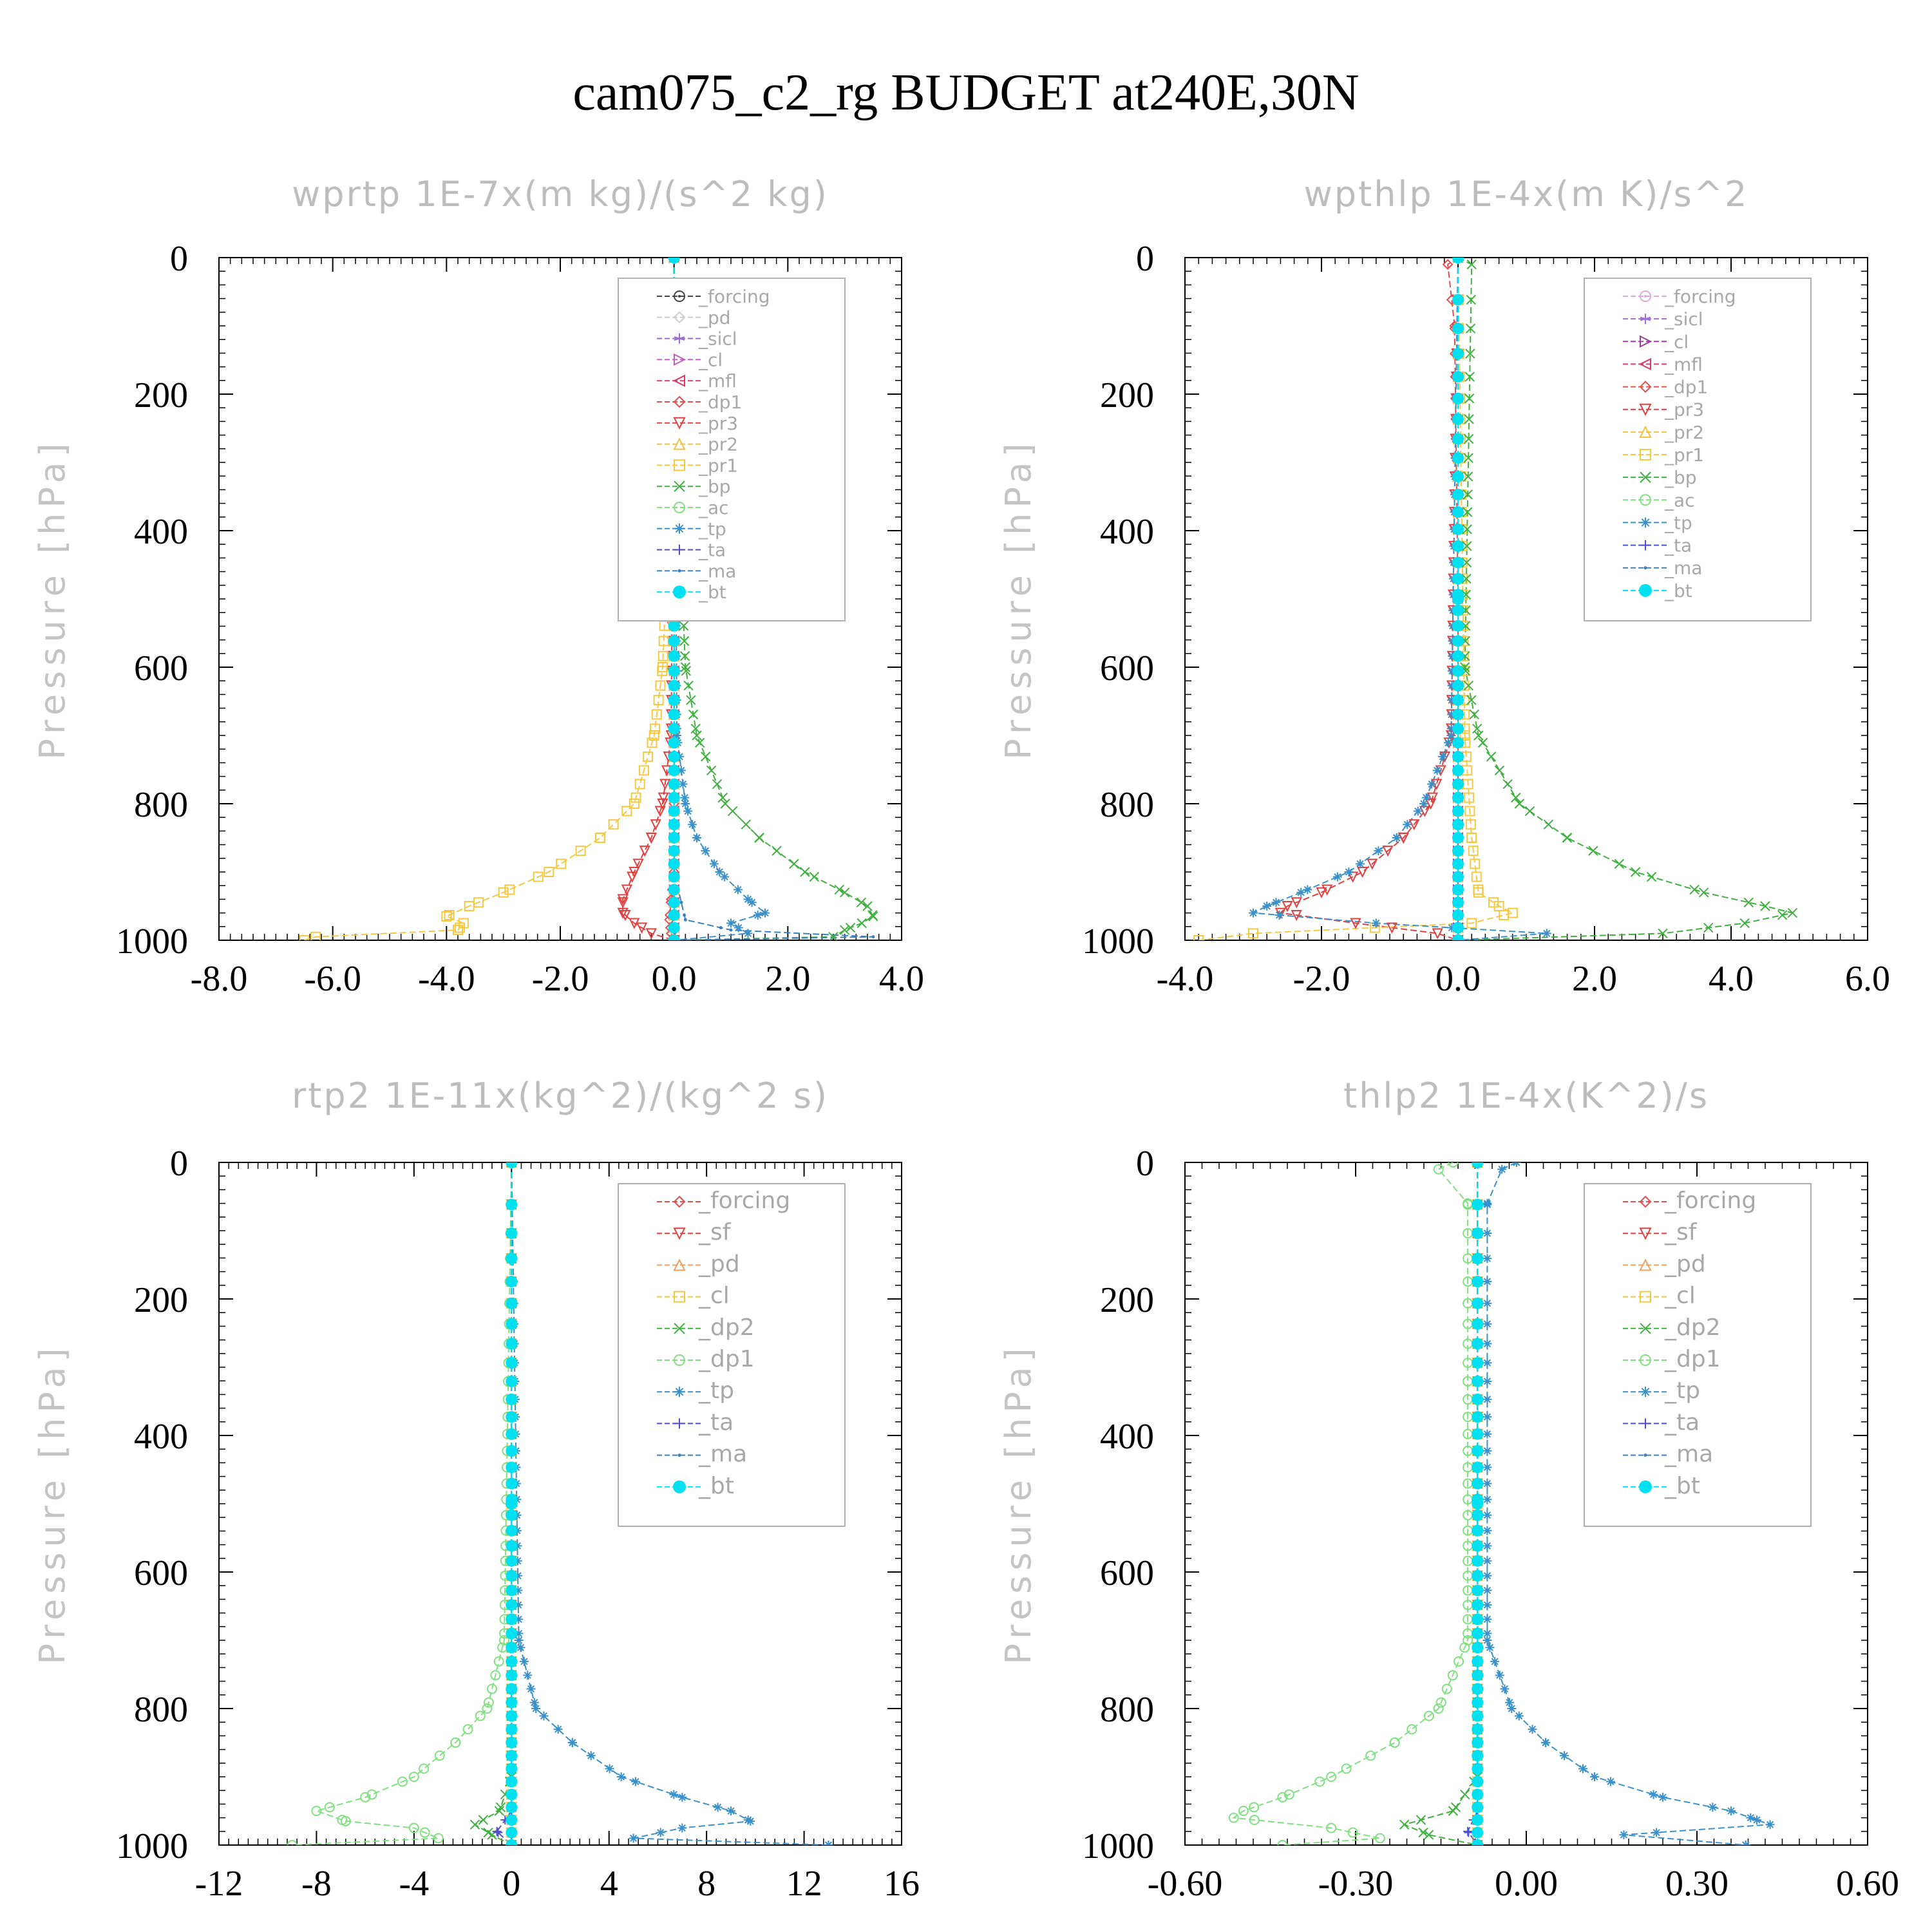 The image size is (1932, 1932). I want to click on x-tick-label: 4.0, so click(1731, 979).